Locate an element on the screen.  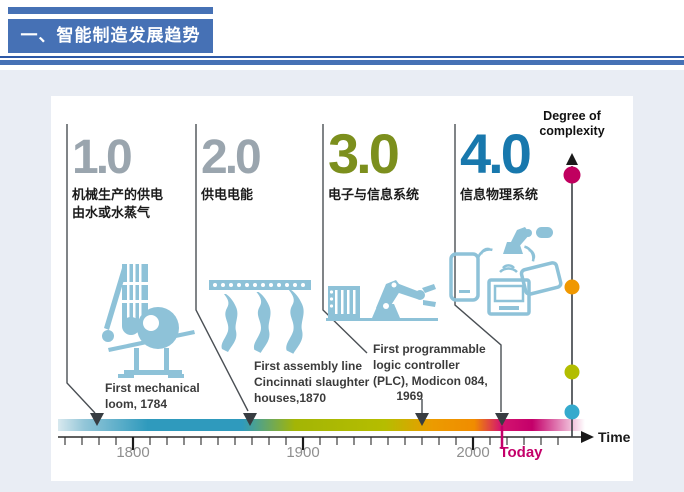
stage-number-1: 1.0 is located at coordinates (102, 157).